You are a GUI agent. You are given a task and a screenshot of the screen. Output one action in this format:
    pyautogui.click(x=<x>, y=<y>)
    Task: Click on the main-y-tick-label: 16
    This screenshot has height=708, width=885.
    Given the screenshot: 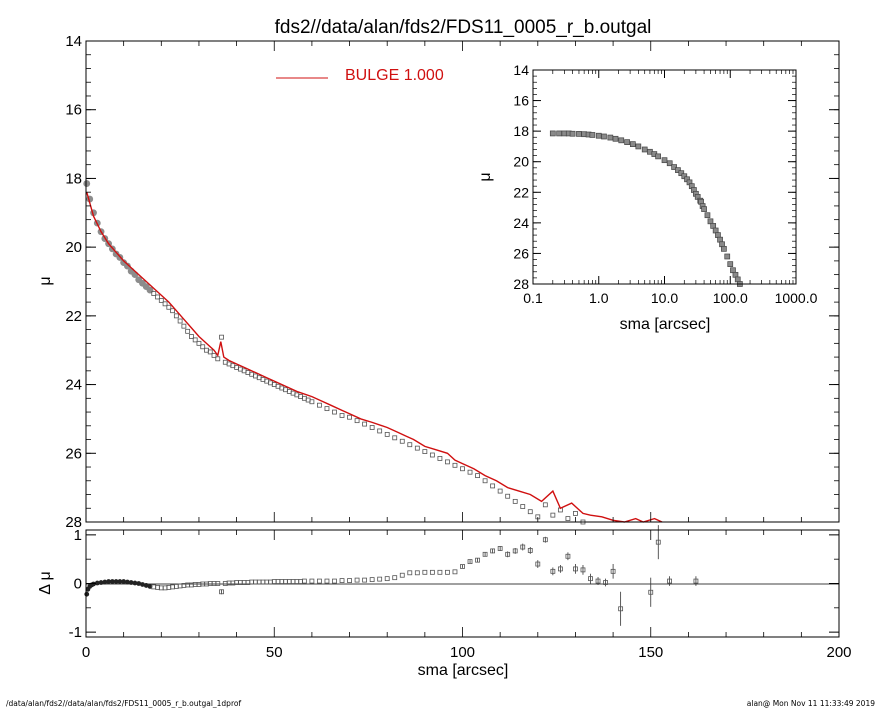 What is the action you would take?
    pyautogui.click(x=73, y=110)
    